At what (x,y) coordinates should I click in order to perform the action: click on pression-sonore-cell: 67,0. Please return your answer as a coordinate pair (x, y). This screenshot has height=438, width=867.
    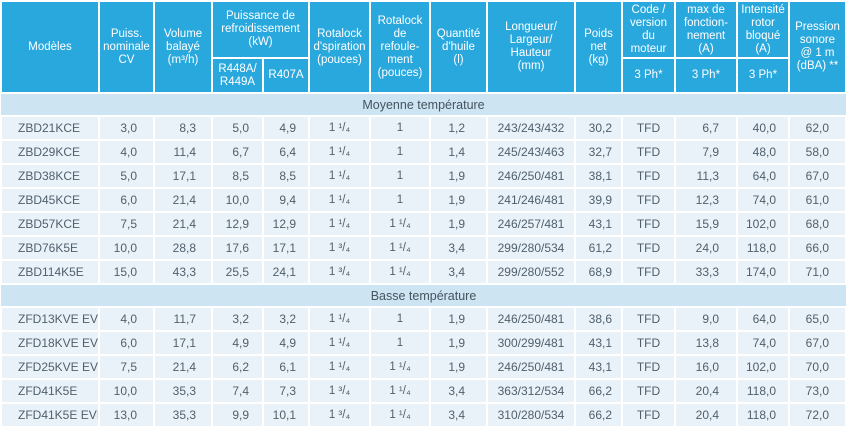
    Looking at the image, I should click on (817, 343).